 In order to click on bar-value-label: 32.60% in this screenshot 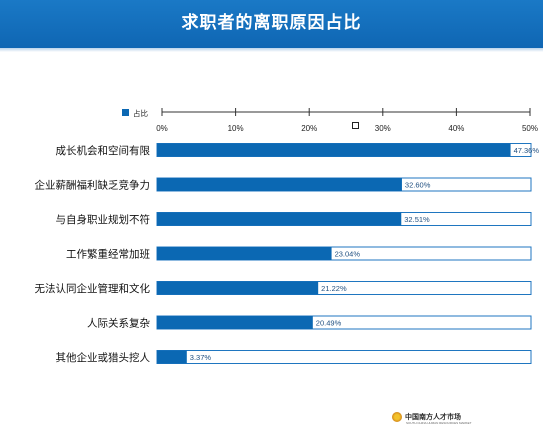, I will do `click(418, 185)`.